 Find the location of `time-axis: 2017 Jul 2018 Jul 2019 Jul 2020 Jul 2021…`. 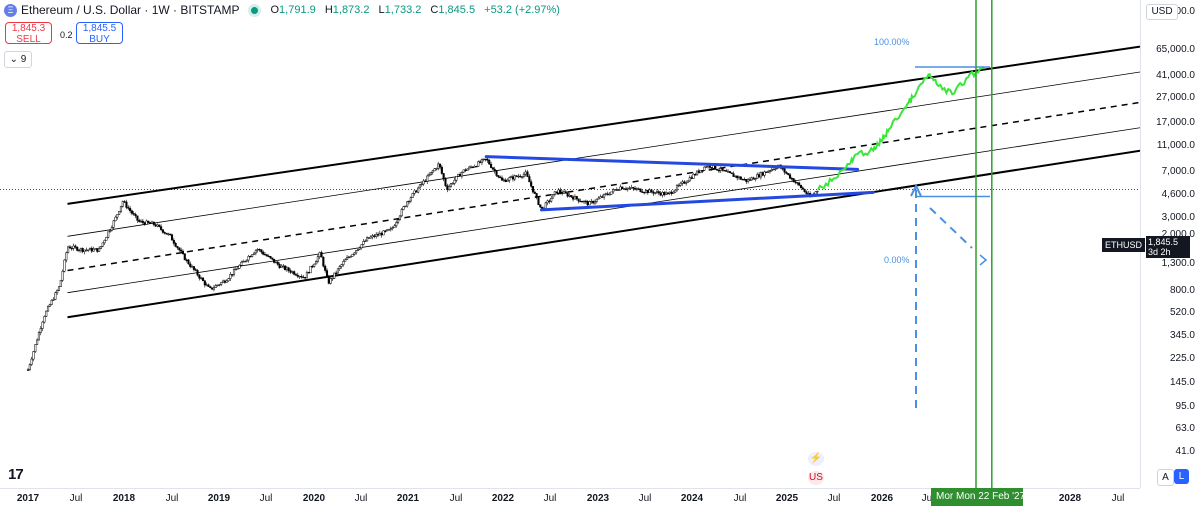

time-axis: 2017 Jul 2018 Jul 2019 Jul 2020 Jul 2021… is located at coordinates (570, 498).